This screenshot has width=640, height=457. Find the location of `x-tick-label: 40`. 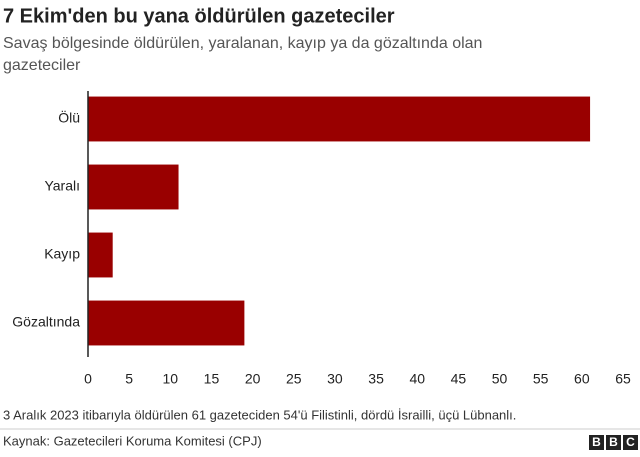

x-tick-label: 40 is located at coordinates (417, 379).